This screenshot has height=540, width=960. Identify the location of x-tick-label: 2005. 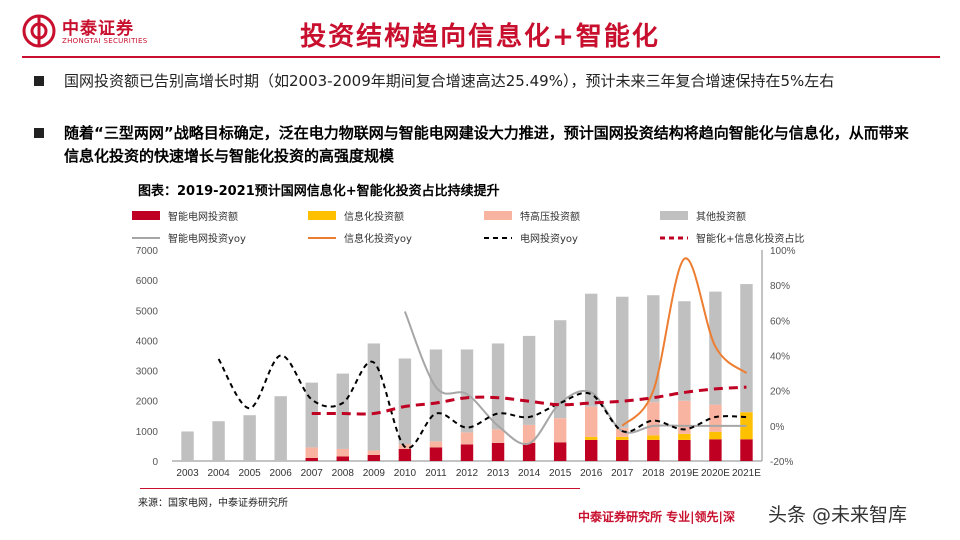
(250, 473).